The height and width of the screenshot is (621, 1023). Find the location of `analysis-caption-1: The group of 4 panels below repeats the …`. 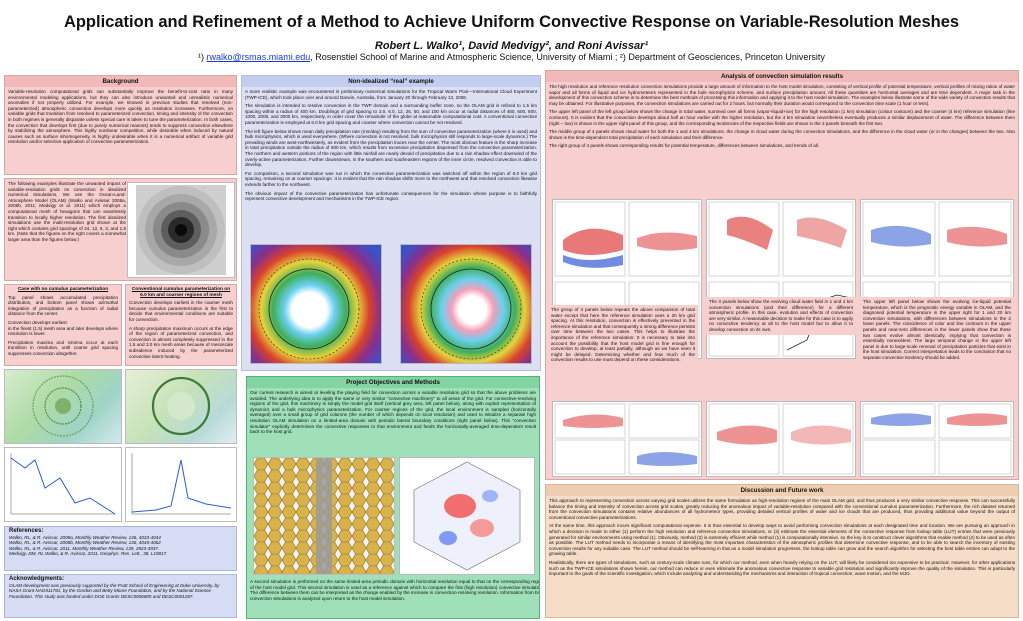

analysis-caption-1: The group of 4 panels below repeats the … is located at coordinates (623, 335).